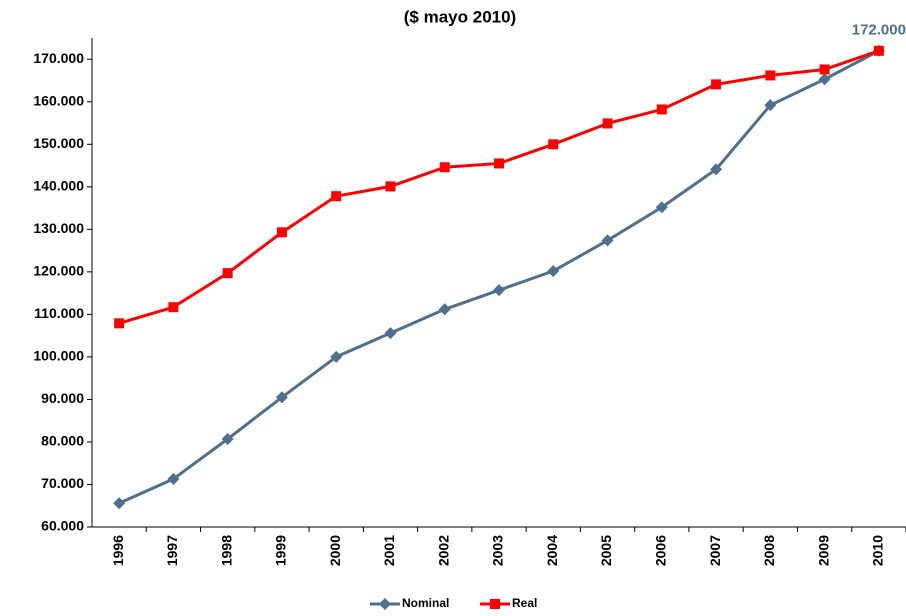 The height and width of the screenshot is (616, 906). What do you see at coordinates (62, 398) in the screenshot?
I see `y-tick-label: 90.000` at bounding box center [62, 398].